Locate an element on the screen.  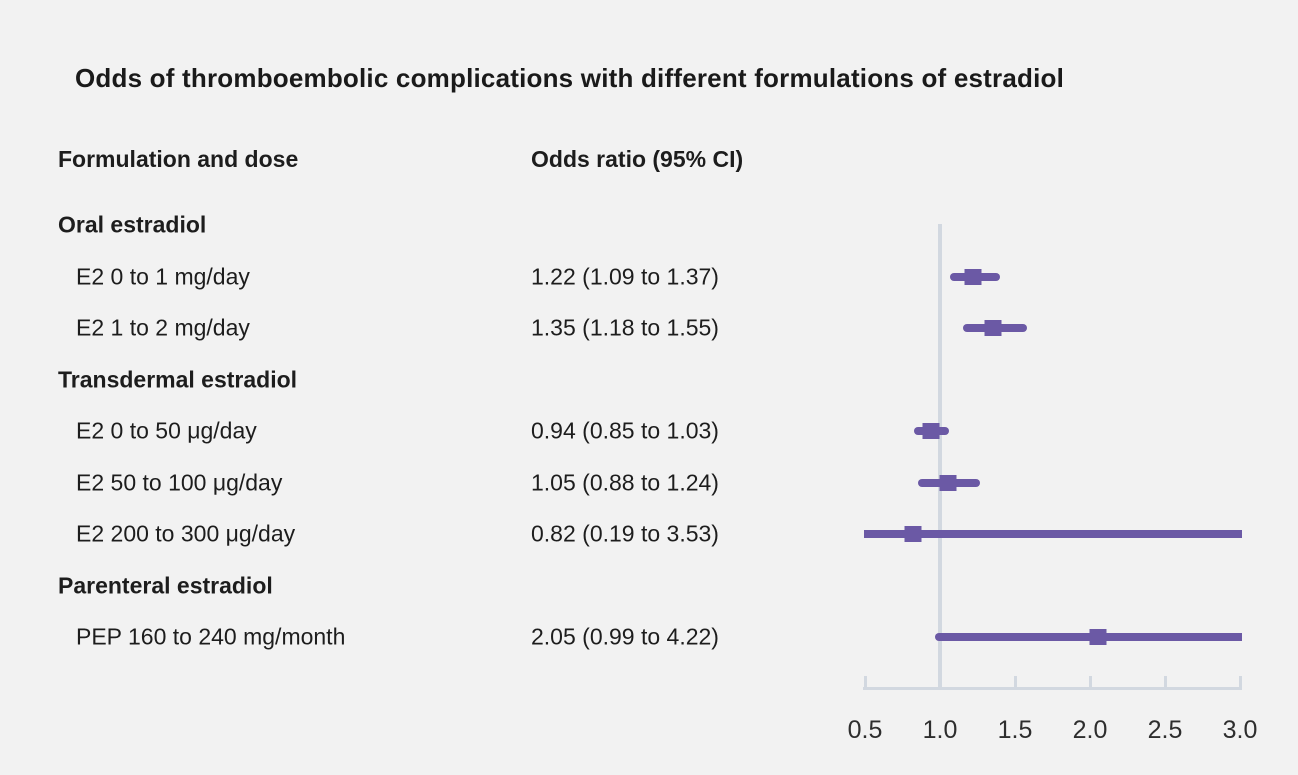
tick-label: 1.0 is located at coordinates (940, 730).